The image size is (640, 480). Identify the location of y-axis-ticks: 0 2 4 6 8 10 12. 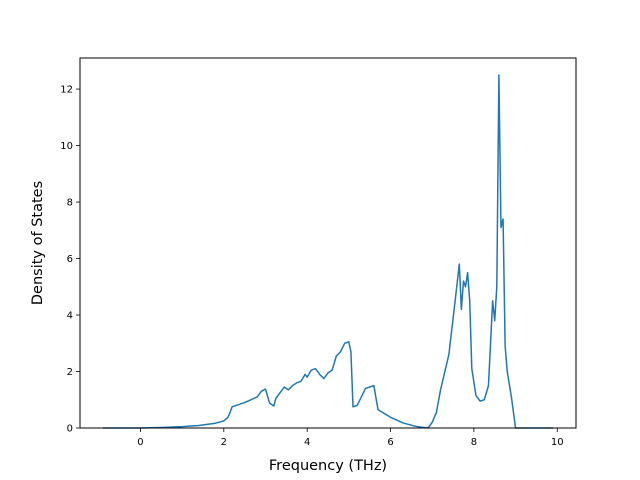
(70, 260).